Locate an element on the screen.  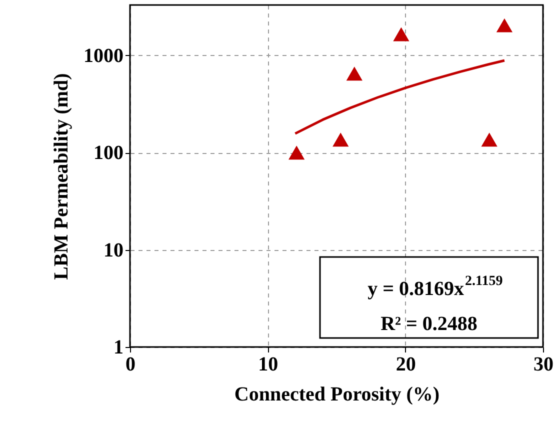
y-tick-label: 1000 is located at coordinates (104, 55).